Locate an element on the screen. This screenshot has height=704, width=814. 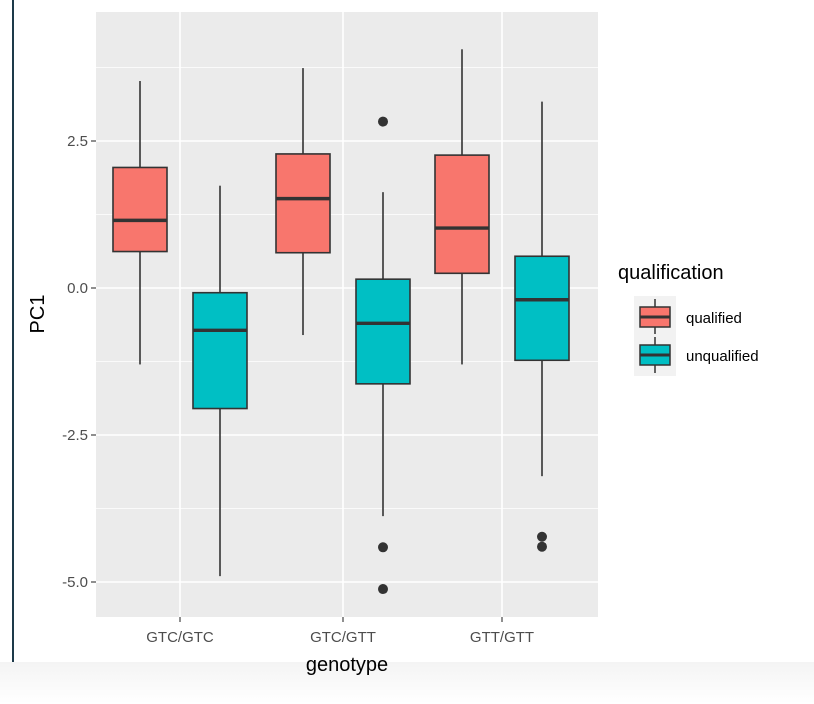
y-tick-label: 0.0 is located at coordinates (77, 288).